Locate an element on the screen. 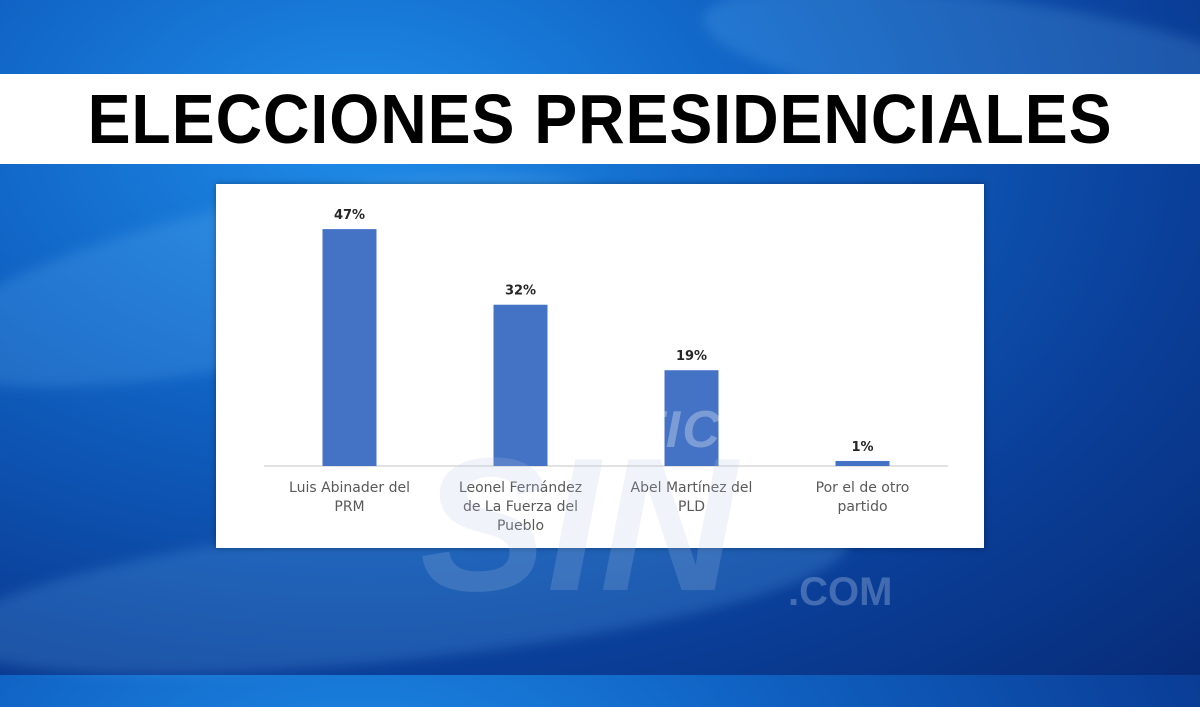  category-label-0-line-1: PRM is located at coordinates (349, 507).